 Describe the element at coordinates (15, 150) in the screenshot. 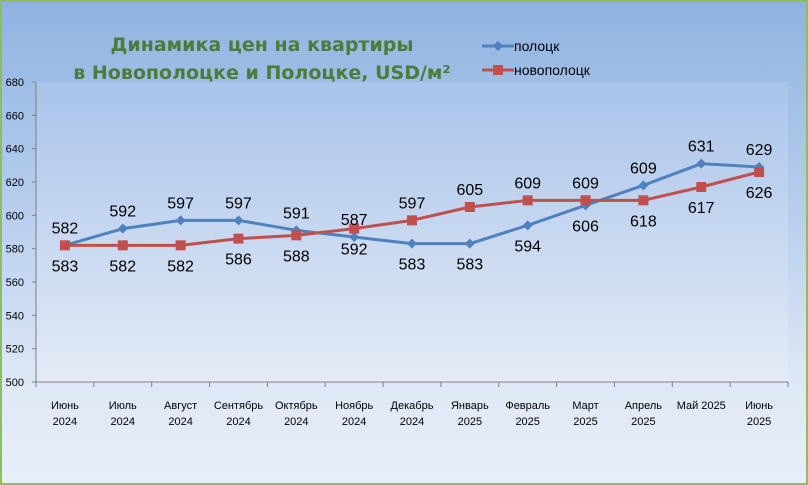

I see `y-tick-label: 640` at that location.